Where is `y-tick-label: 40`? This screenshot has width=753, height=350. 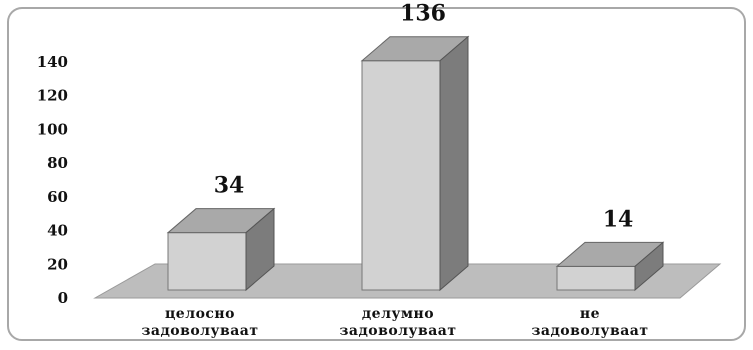 y-tick-label: 40 is located at coordinates (57, 231).